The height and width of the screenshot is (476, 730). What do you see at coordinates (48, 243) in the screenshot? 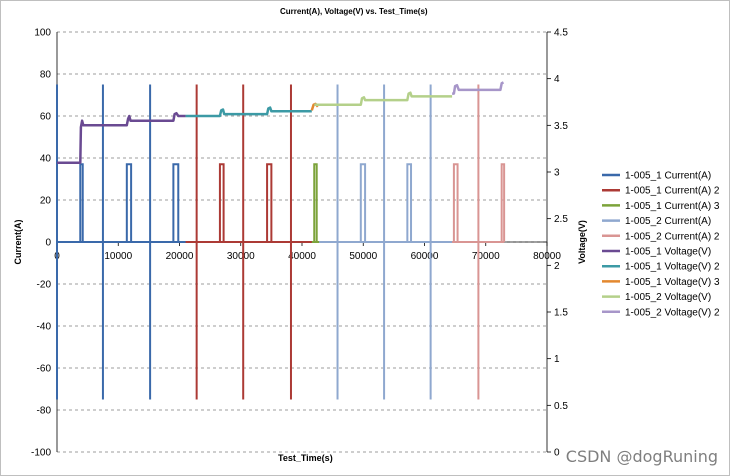
I see `y-tick-label: 0` at bounding box center [48, 243].